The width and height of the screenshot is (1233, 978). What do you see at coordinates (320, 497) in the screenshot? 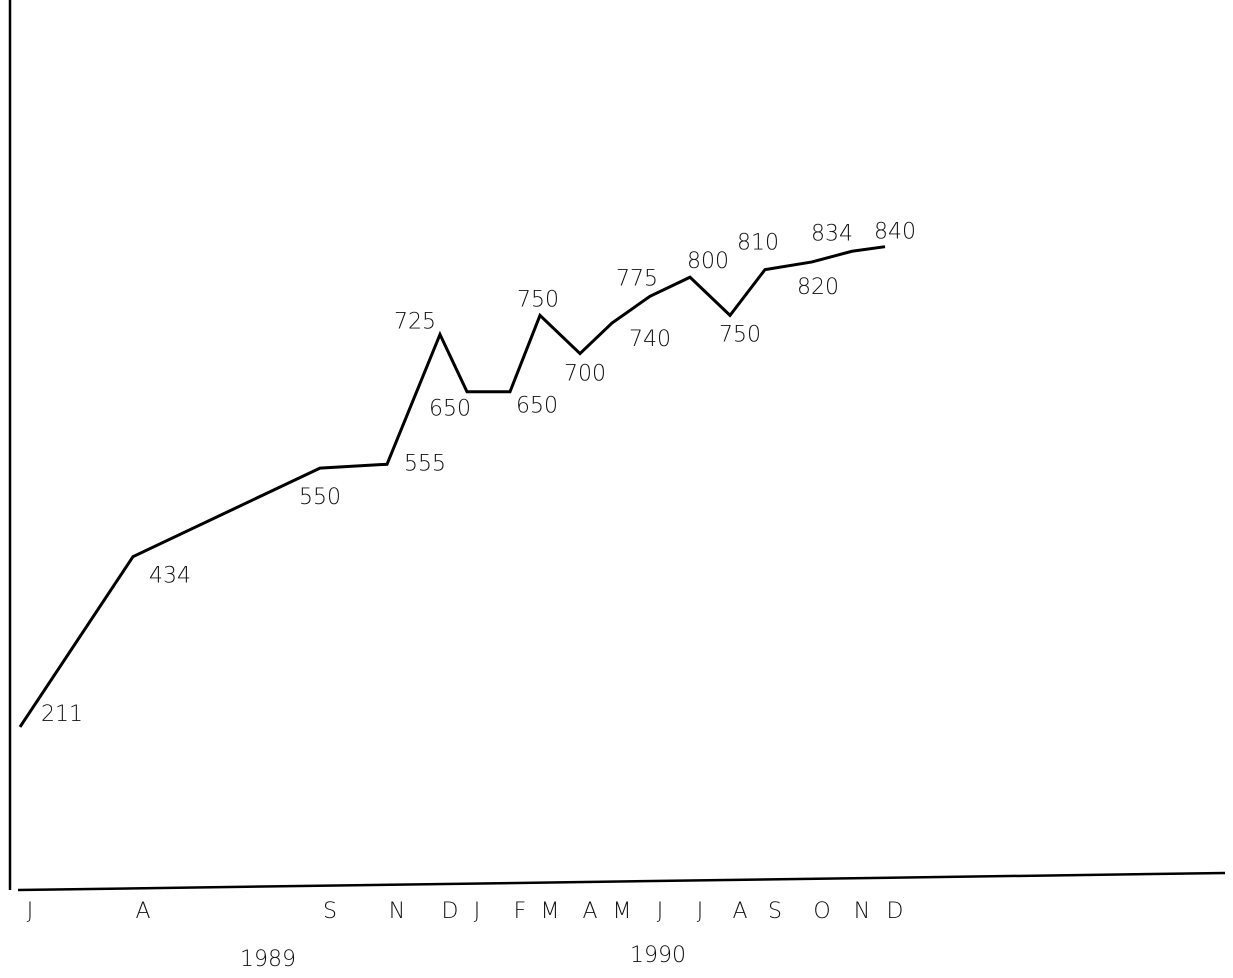
I see `data-label: 550` at bounding box center [320, 497].